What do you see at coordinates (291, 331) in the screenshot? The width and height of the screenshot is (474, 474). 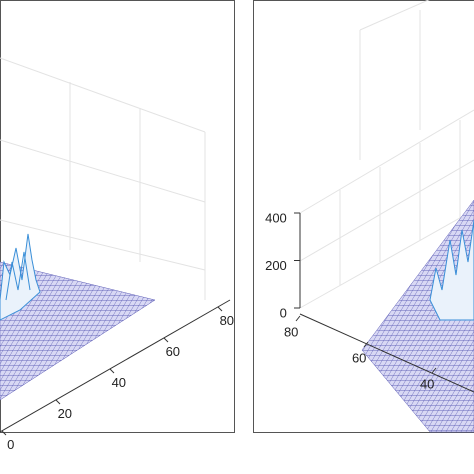 I see `x-tick-label: 80` at bounding box center [291, 331].